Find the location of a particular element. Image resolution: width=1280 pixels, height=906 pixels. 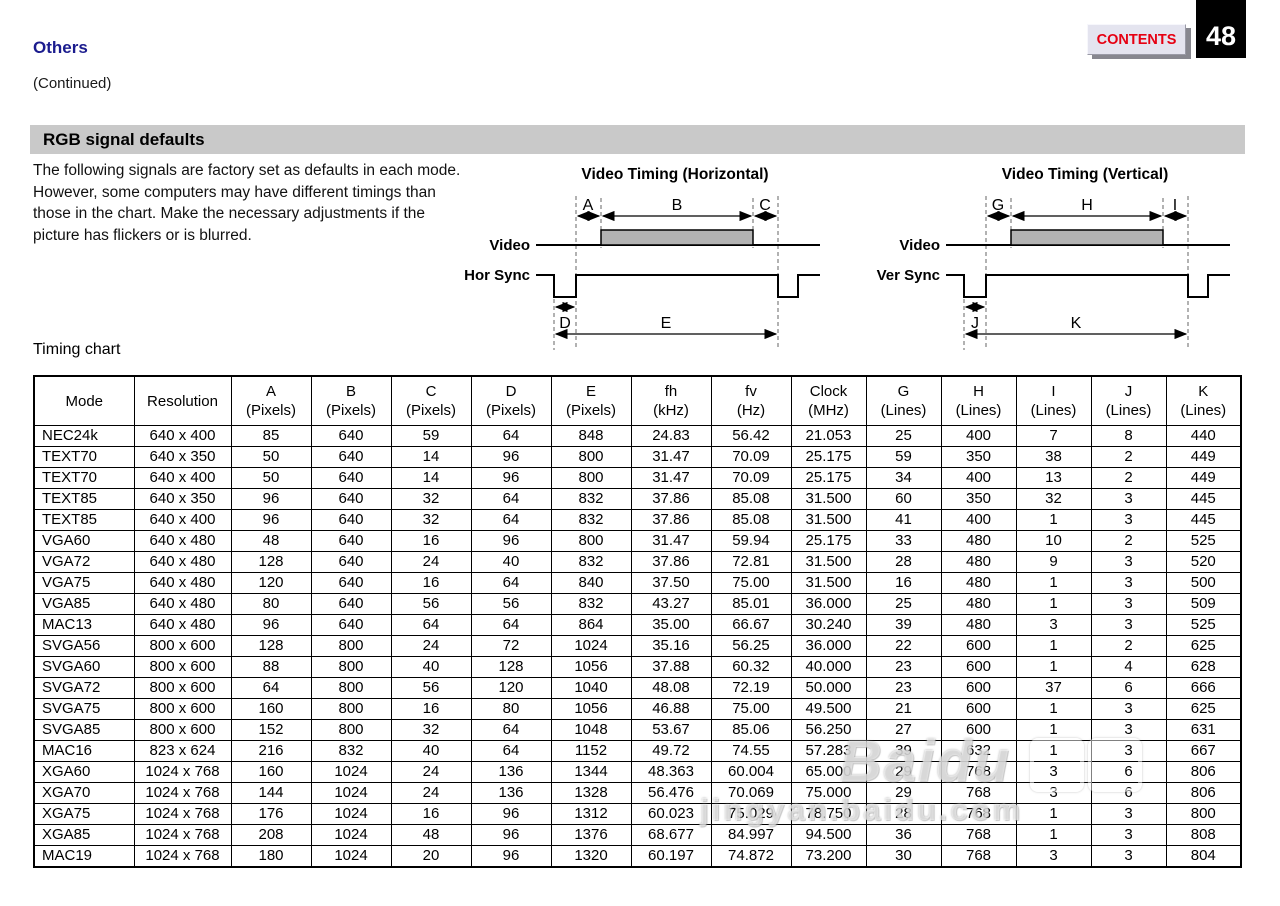

table-cell: 85.06 is located at coordinates (751, 730).